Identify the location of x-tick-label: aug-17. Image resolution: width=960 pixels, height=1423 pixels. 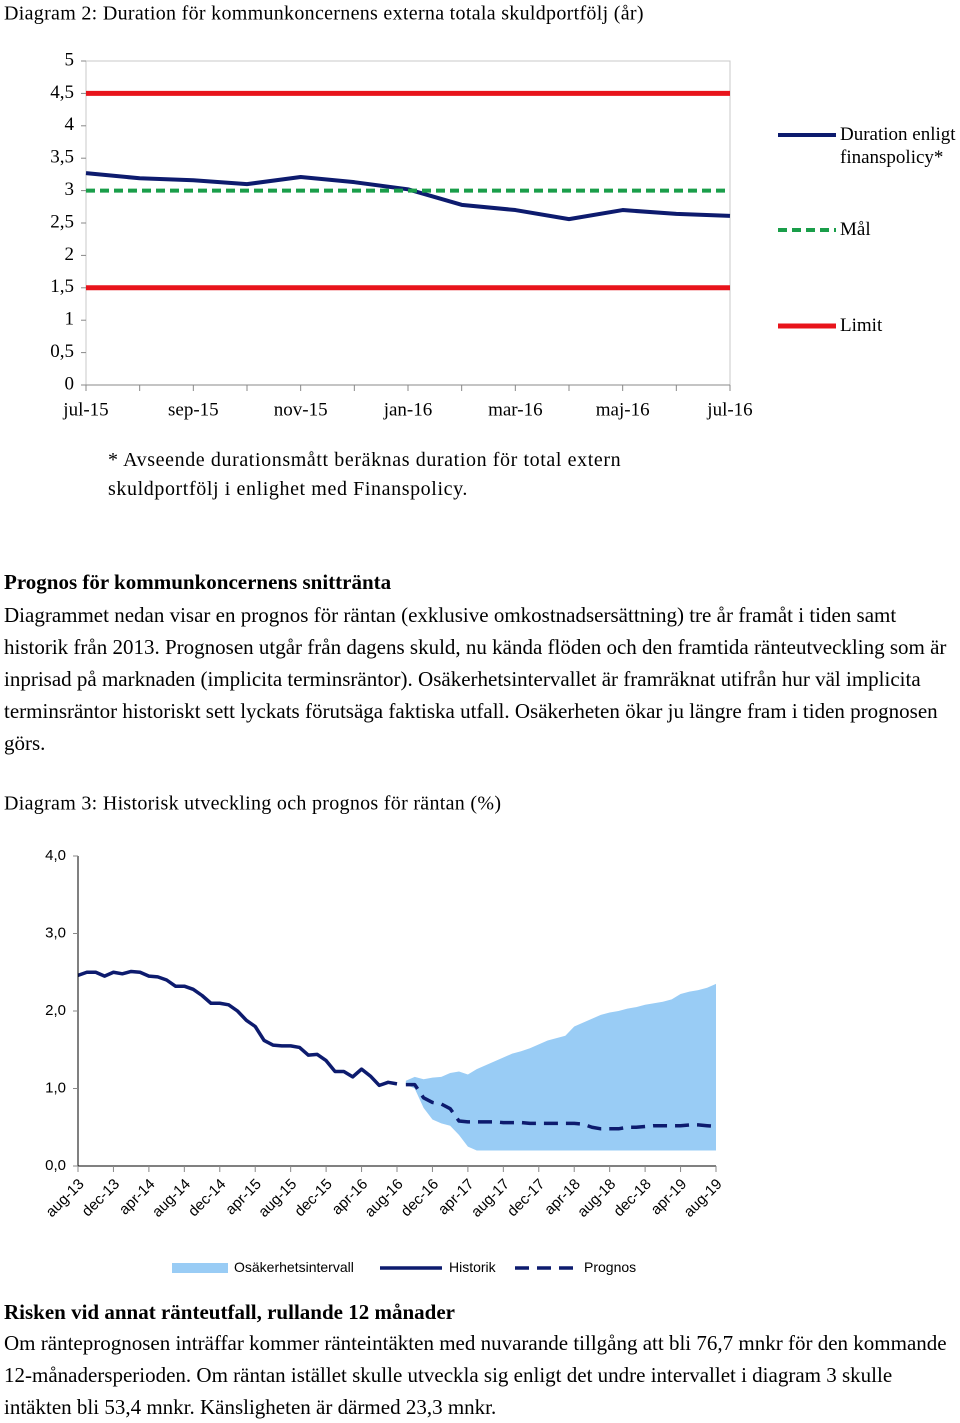
(490, 1198).